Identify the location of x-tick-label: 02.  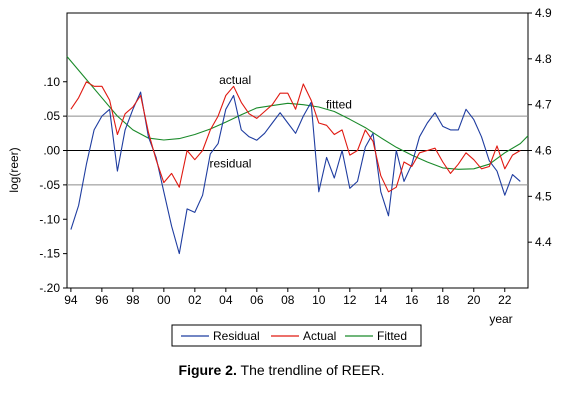
(195, 300).